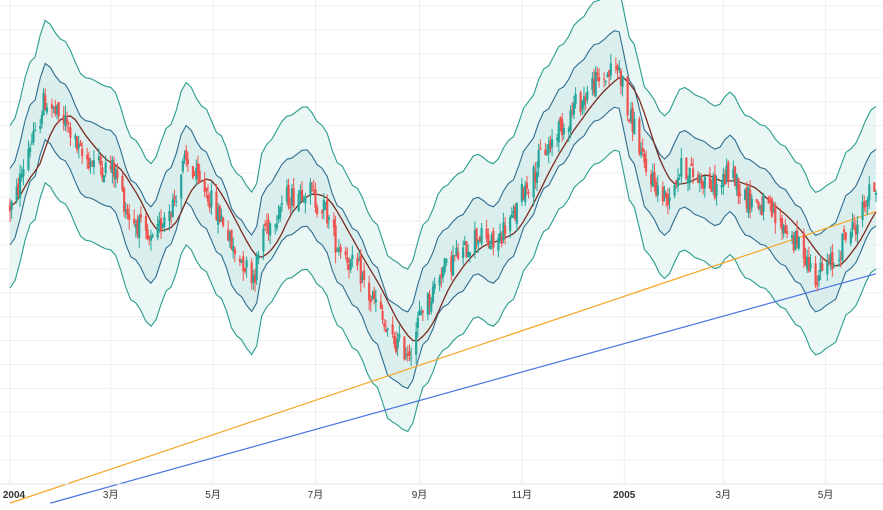  I want to click on x-tick-label: 2005, so click(624, 495).